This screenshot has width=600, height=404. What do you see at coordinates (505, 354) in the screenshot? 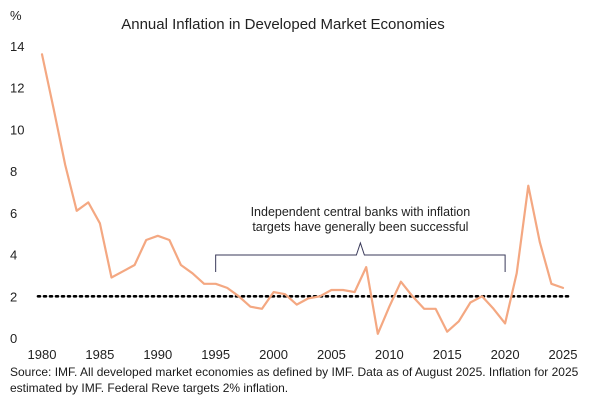
I see `x-tick-label: 2020` at bounding box center [505, 354].